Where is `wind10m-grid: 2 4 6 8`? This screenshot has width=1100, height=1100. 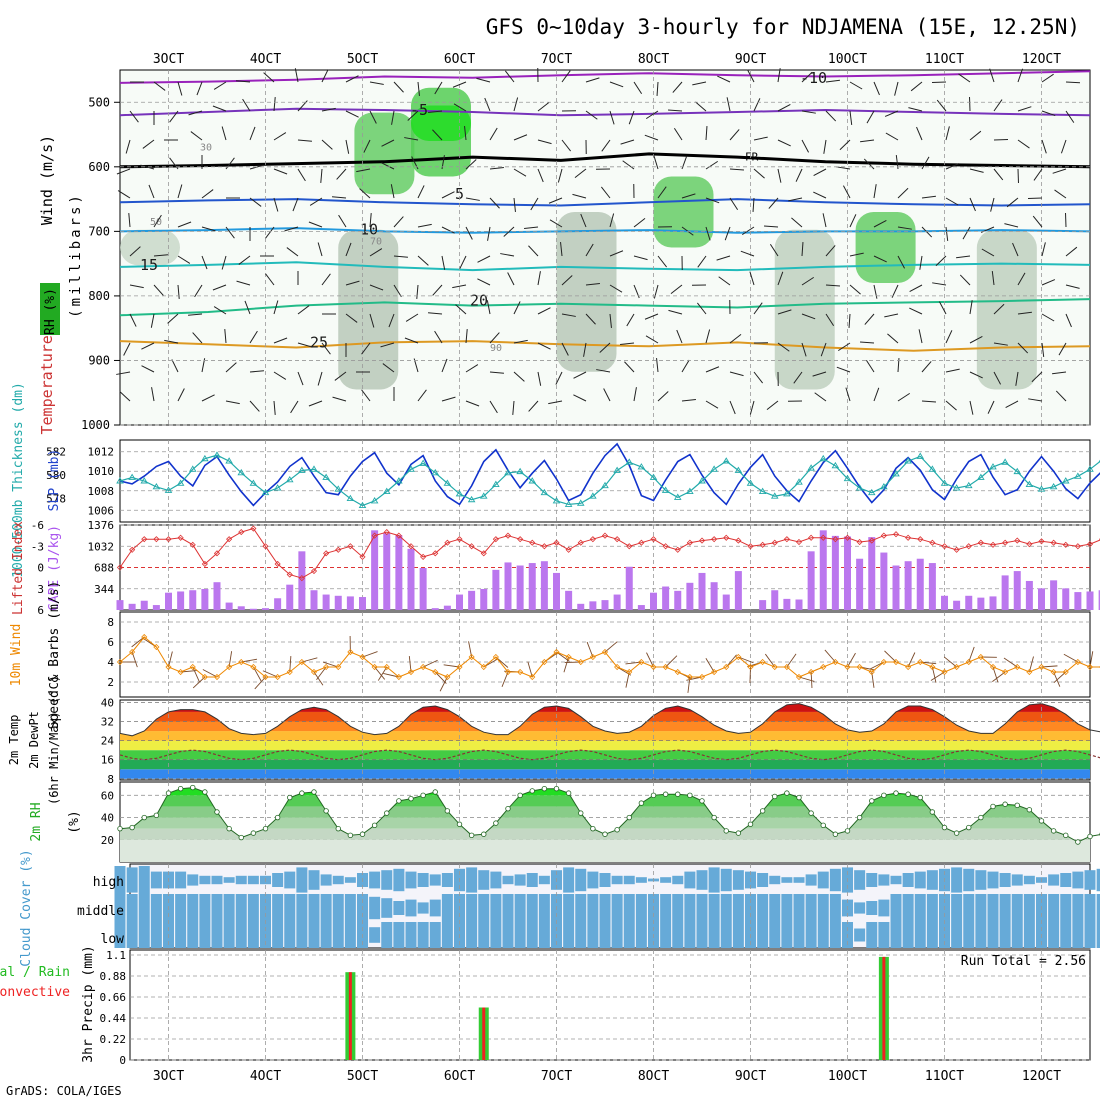 wind10m-grid: 2 4 6 8 is located at coordinates (598, 654).